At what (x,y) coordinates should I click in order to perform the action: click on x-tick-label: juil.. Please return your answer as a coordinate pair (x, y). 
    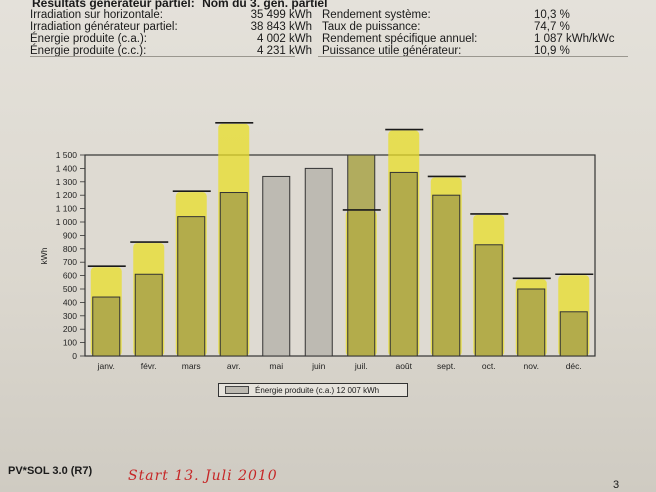
    Looking at the image, I should click on (361, 366).